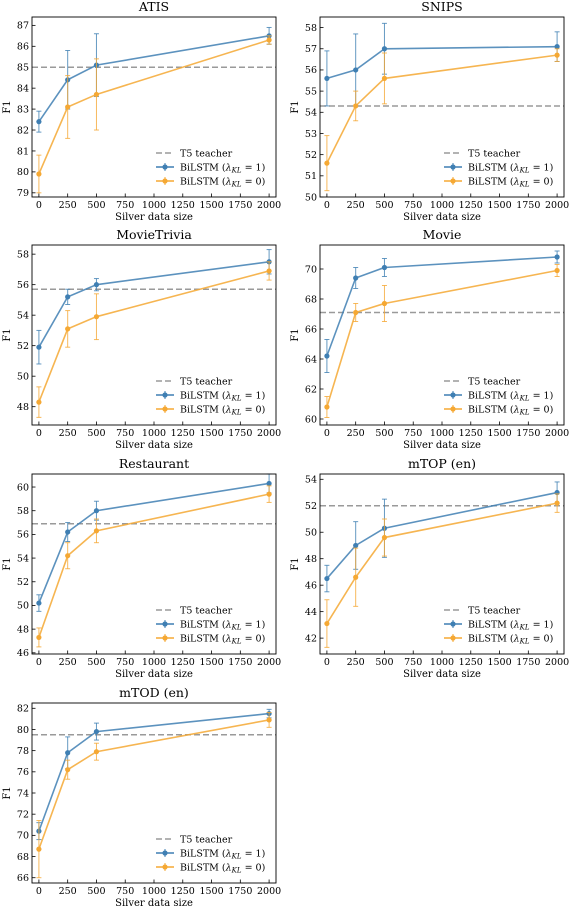 The width and height of the screenshot is (571, 911). What do you see at coordinates (356, 433) in the screenshot?
I see `x-tick-label: 250` at bounding box center [356, 433].